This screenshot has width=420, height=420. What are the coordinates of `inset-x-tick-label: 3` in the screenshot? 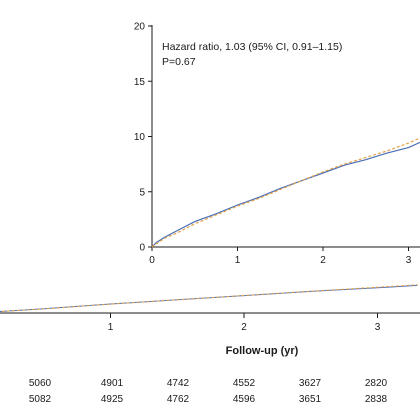 It's located at (409, 260).